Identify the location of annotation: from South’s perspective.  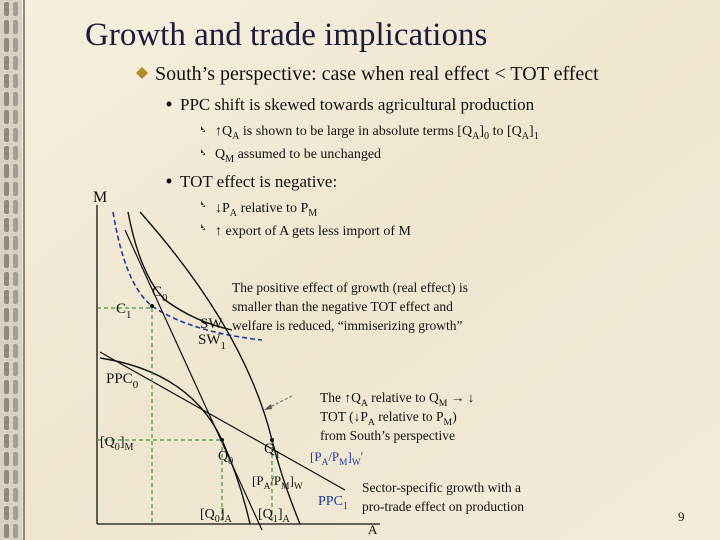
(387, 435).